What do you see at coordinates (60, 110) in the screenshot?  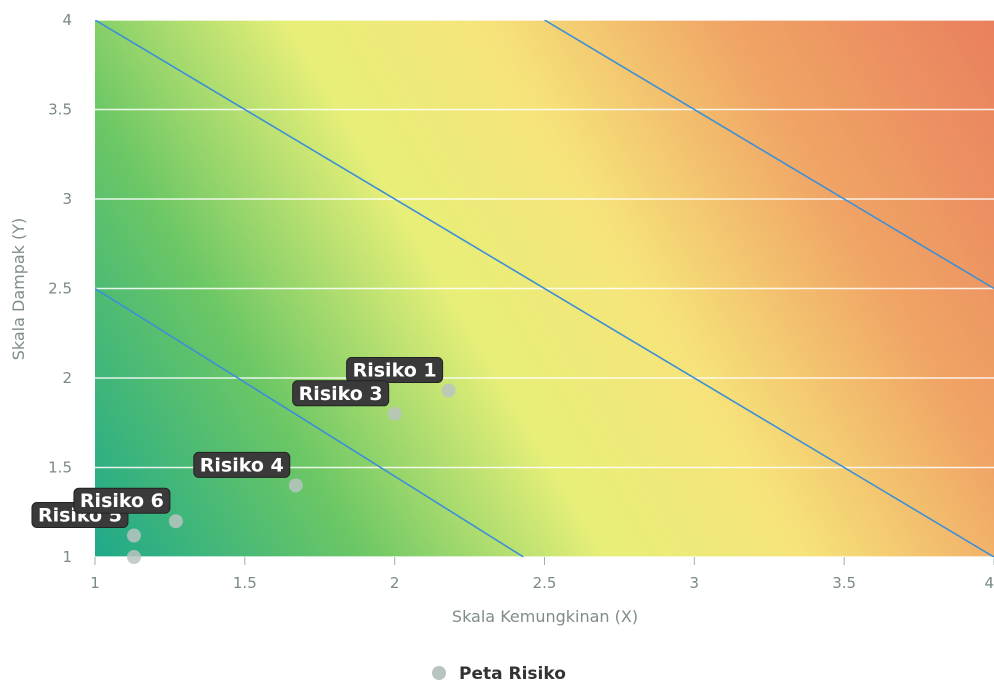 I see `y-tick-label-5: 3.5` at bounding box center [60, 110].